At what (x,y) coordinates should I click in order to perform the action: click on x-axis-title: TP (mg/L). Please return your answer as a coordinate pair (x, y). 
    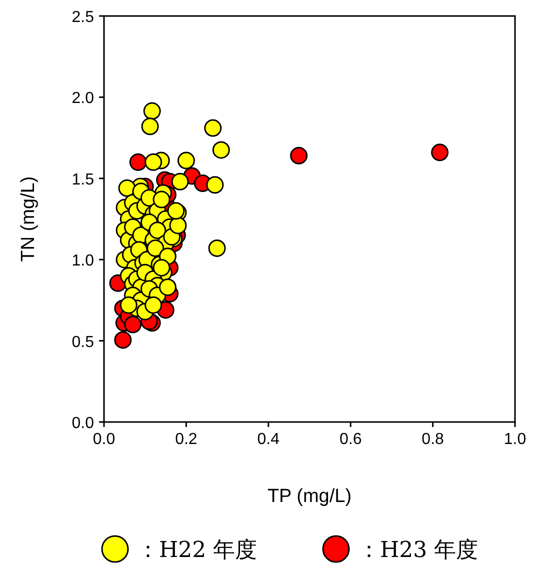
    Looking at the image, I should click on (309, 496).